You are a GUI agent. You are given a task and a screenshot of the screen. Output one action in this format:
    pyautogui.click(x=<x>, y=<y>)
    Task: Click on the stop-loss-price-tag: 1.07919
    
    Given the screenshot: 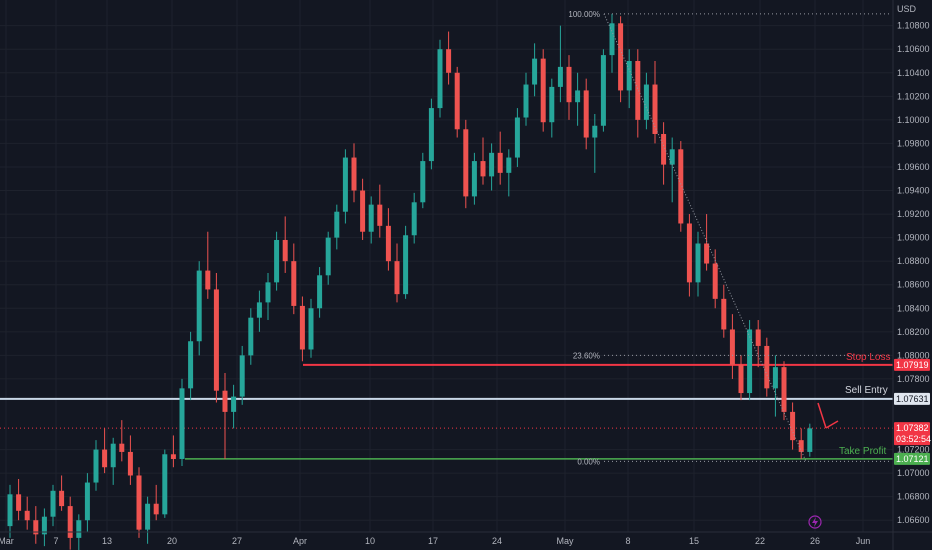 What is the action you would take?
    pyautogui.click(x=912, y=364)
    